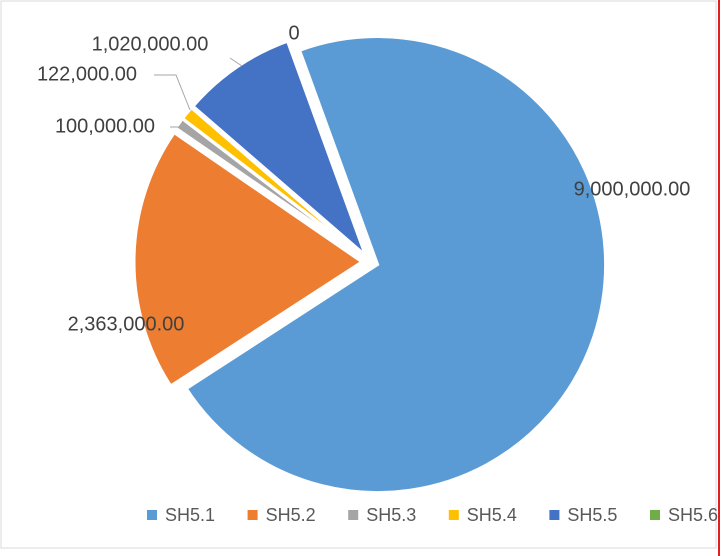 This screenshot has width=728, height=556. What do you see at coordinates (391, 515) in the screenshot?
I see `legend-label: SH5.3` at bounding box center [391, 515].